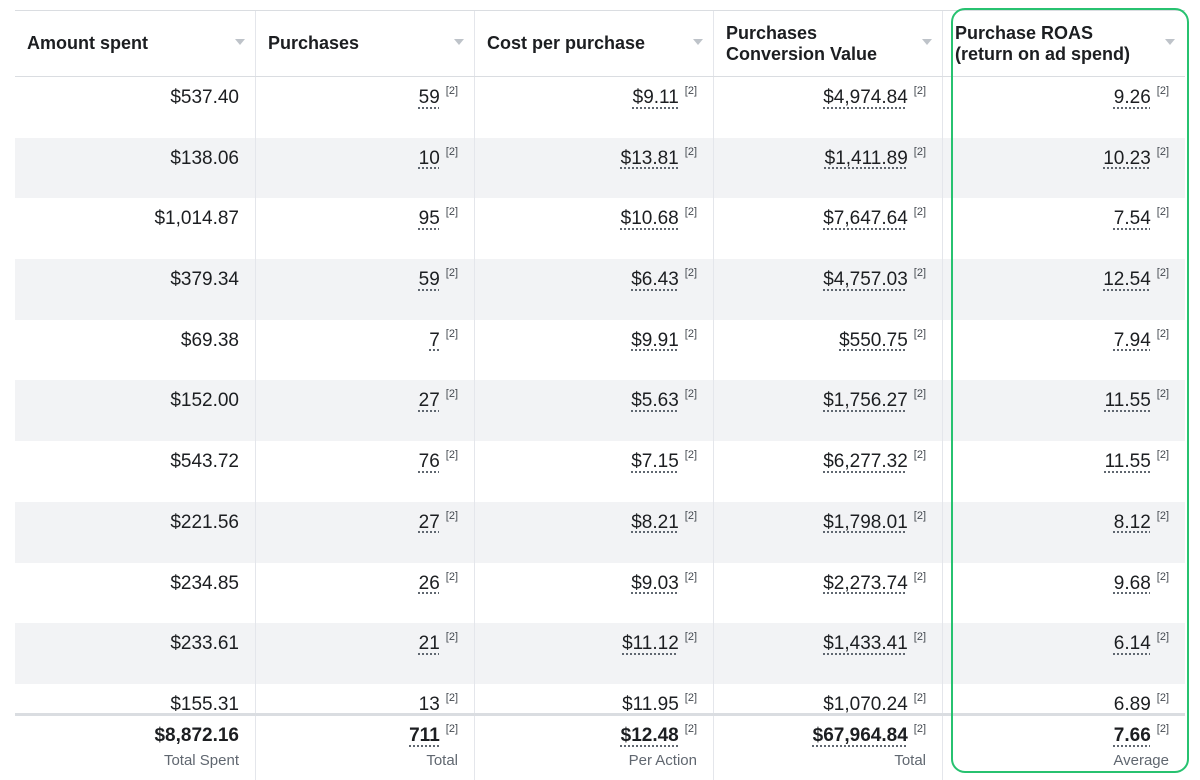  What do you see at coordinates (865, 97) in the screenshot?
I see `cell-value: $4,974.84` at bounding box center [865, 97].